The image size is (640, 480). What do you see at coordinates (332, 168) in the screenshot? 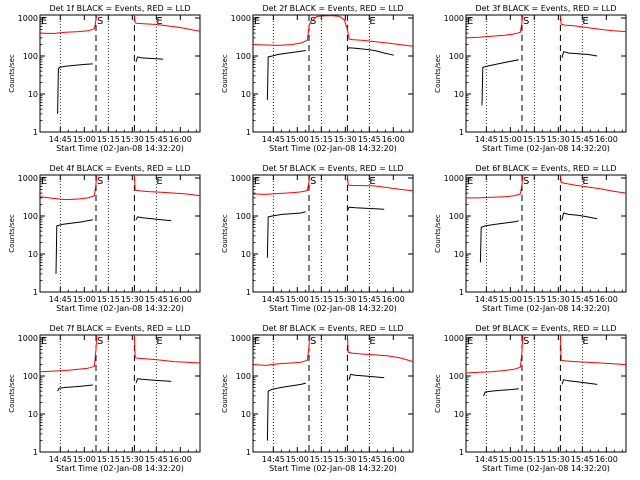
I see `chart-title: Det 5f BLACK = Events, RED = LLD` at bounding box center [332, 168].